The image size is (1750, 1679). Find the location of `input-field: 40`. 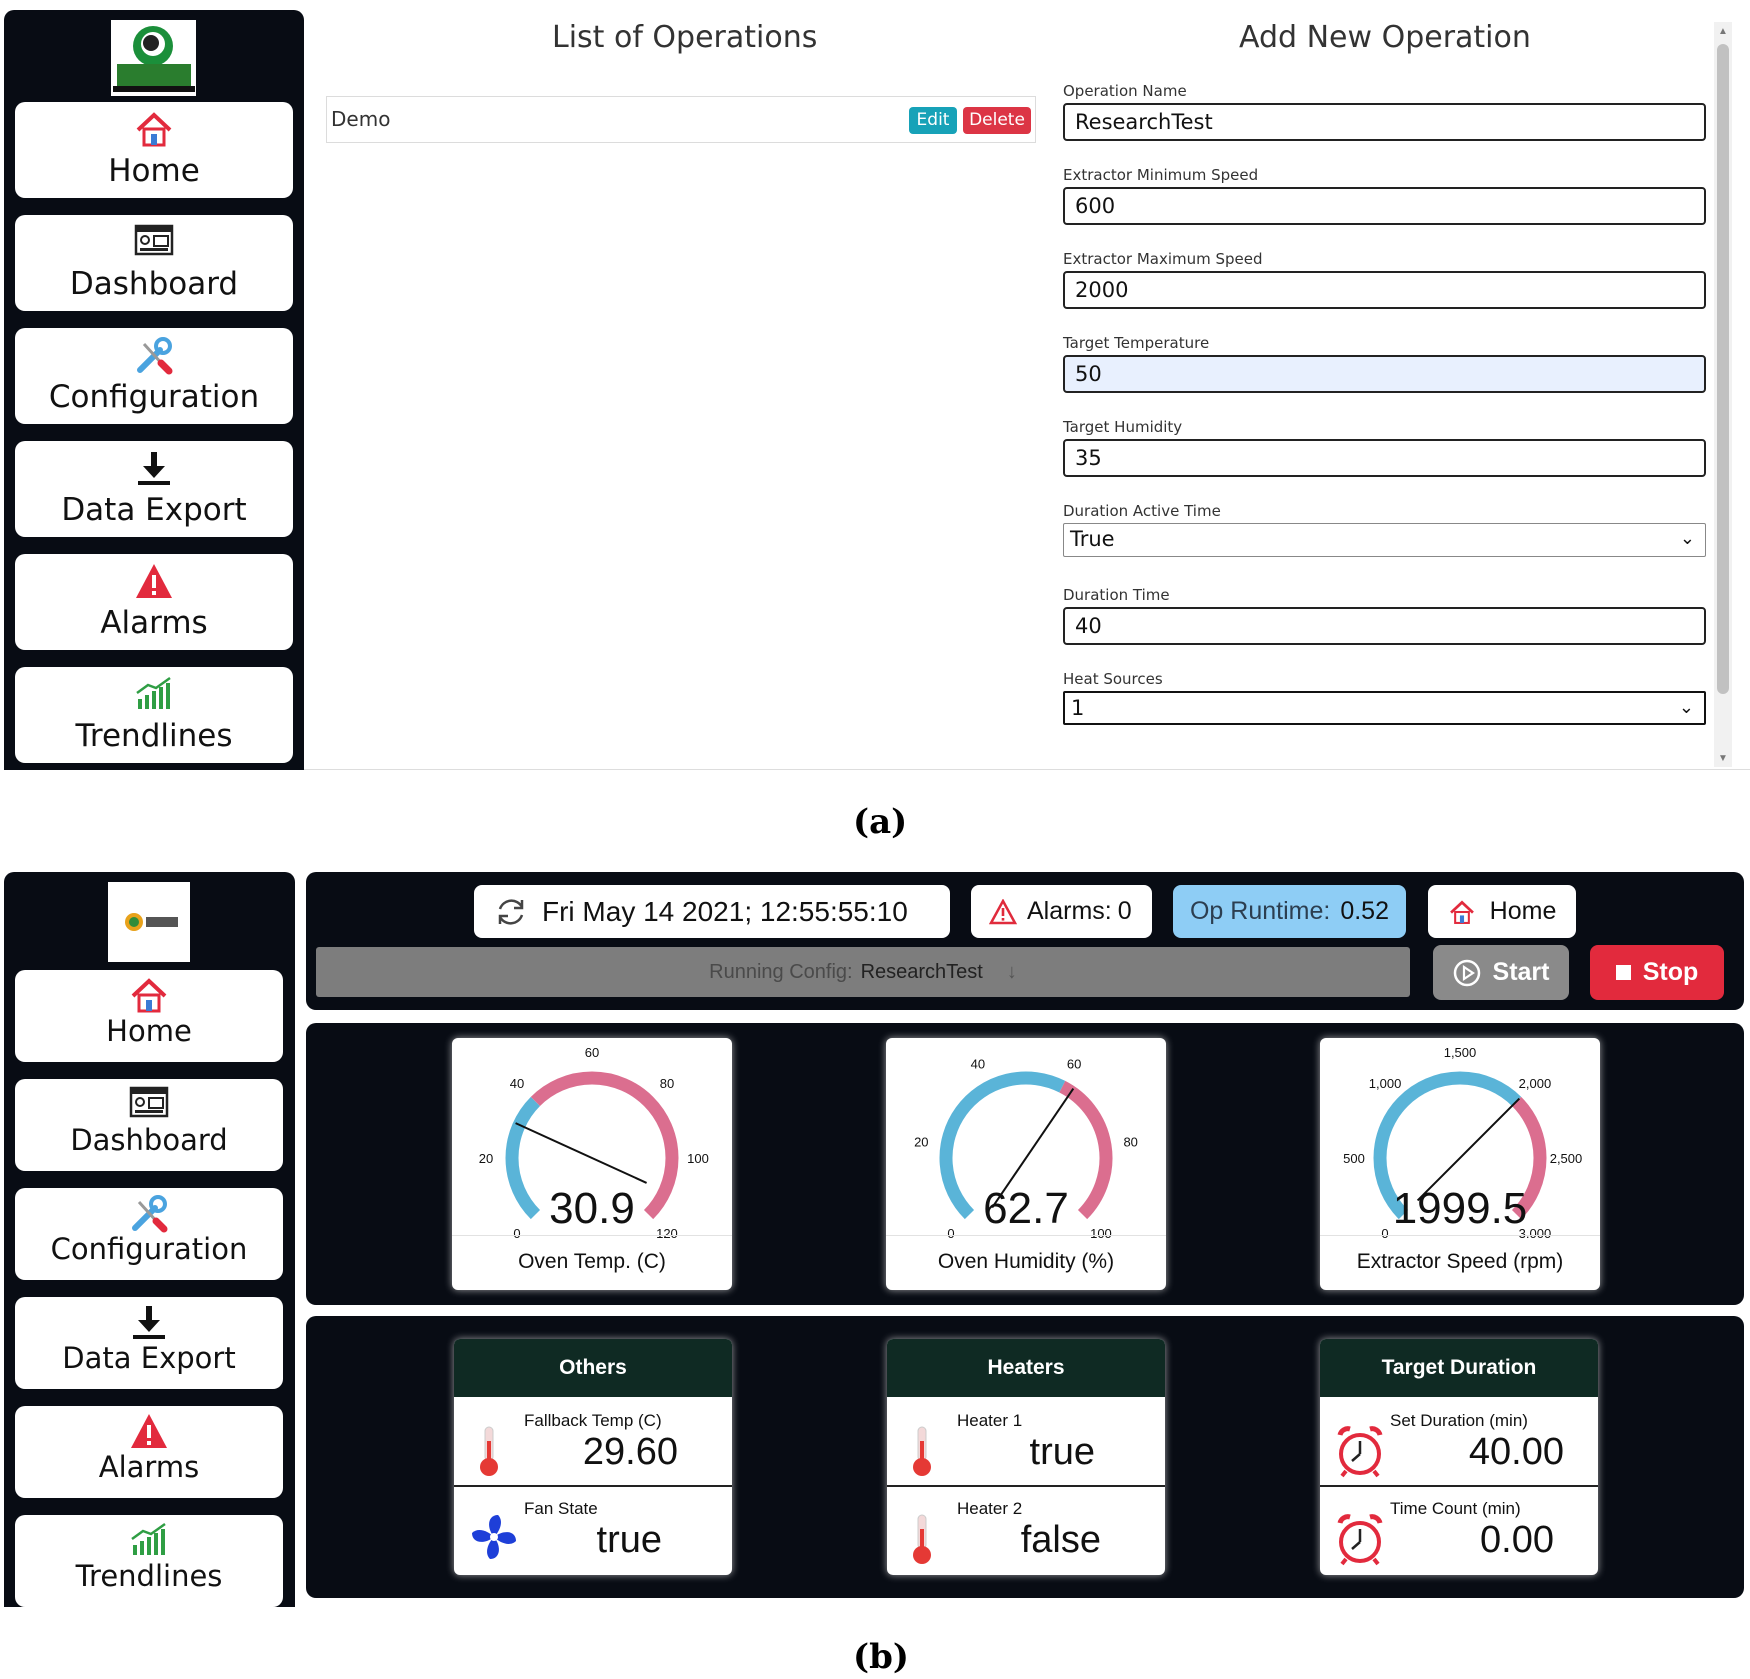

input-field: 40 is located at coordinates (1384, 626).